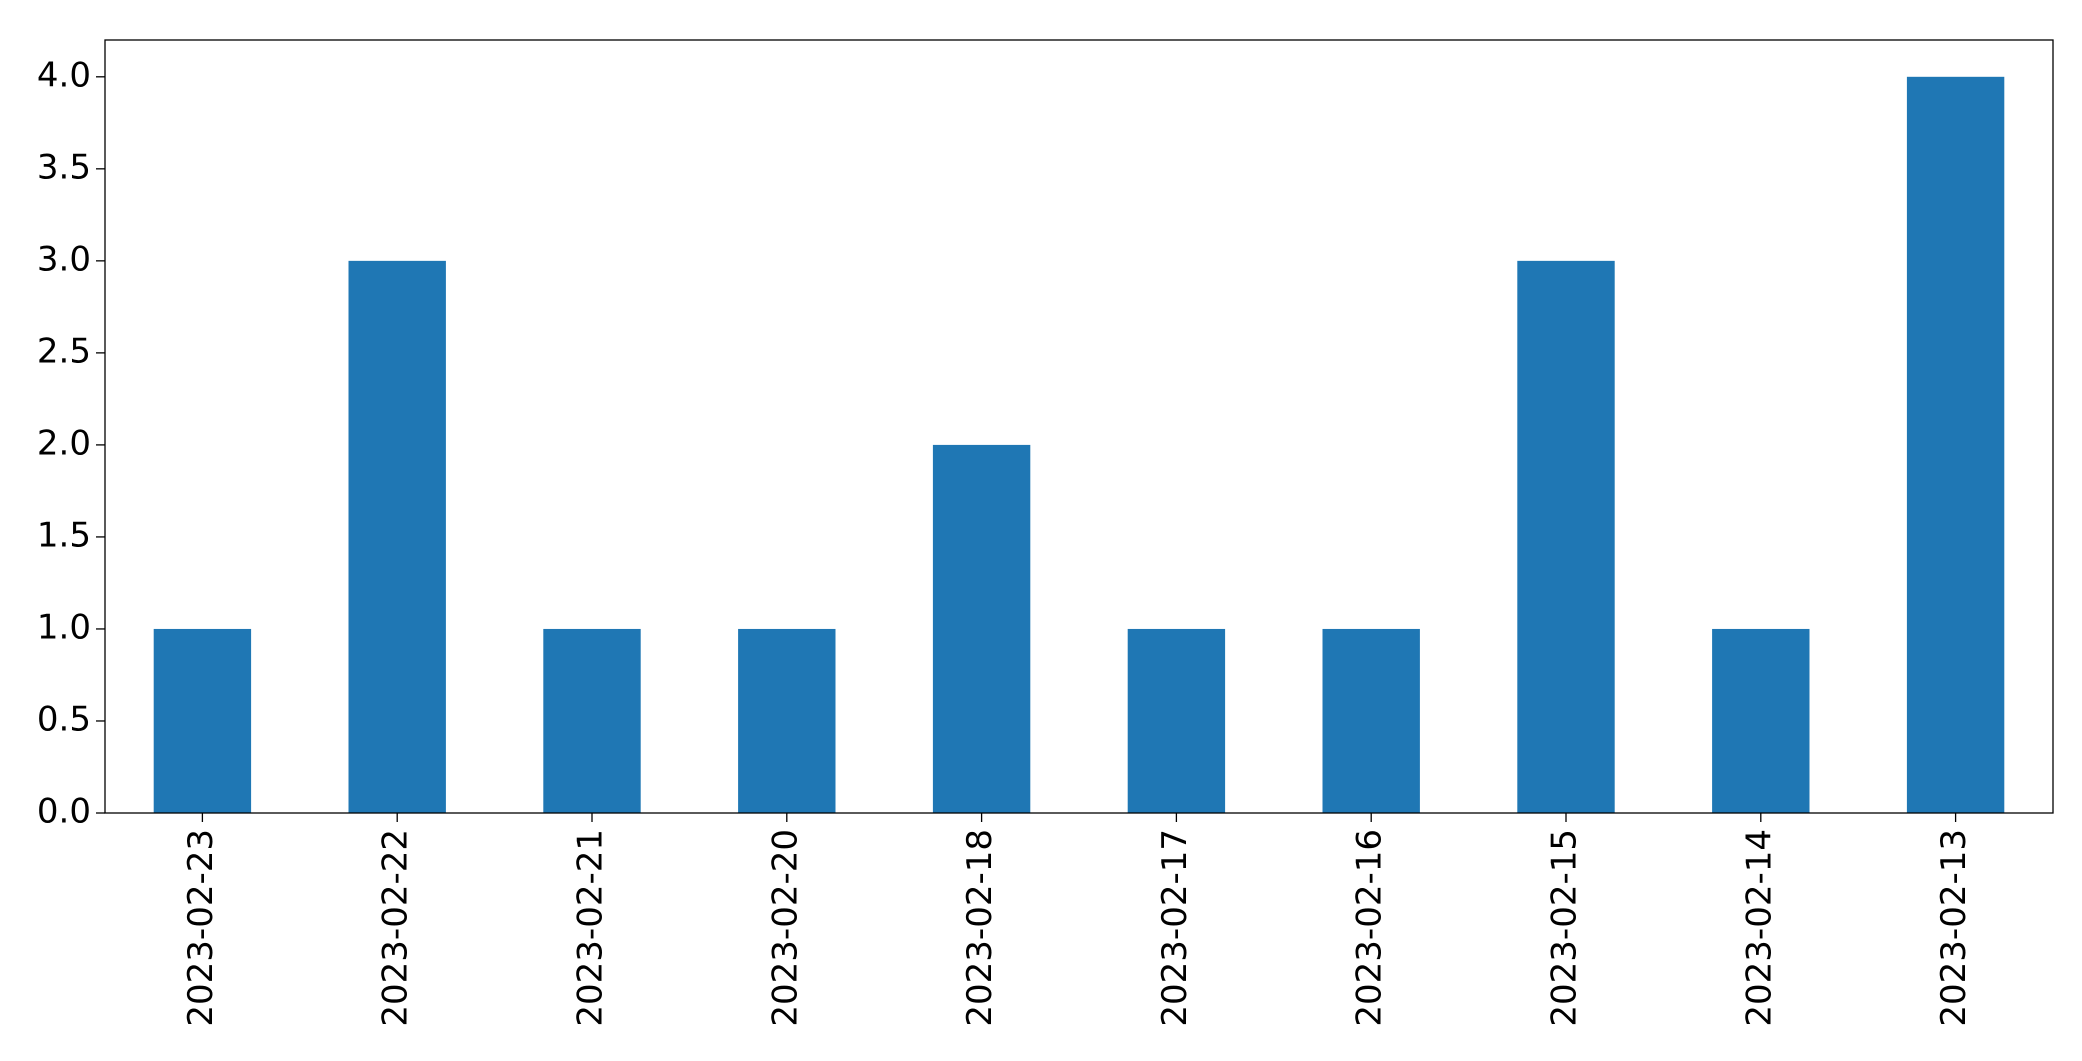 This screenshot has height=1061, width=2082. I want to click on y-tick-label: 1.5, so click(64, 535).